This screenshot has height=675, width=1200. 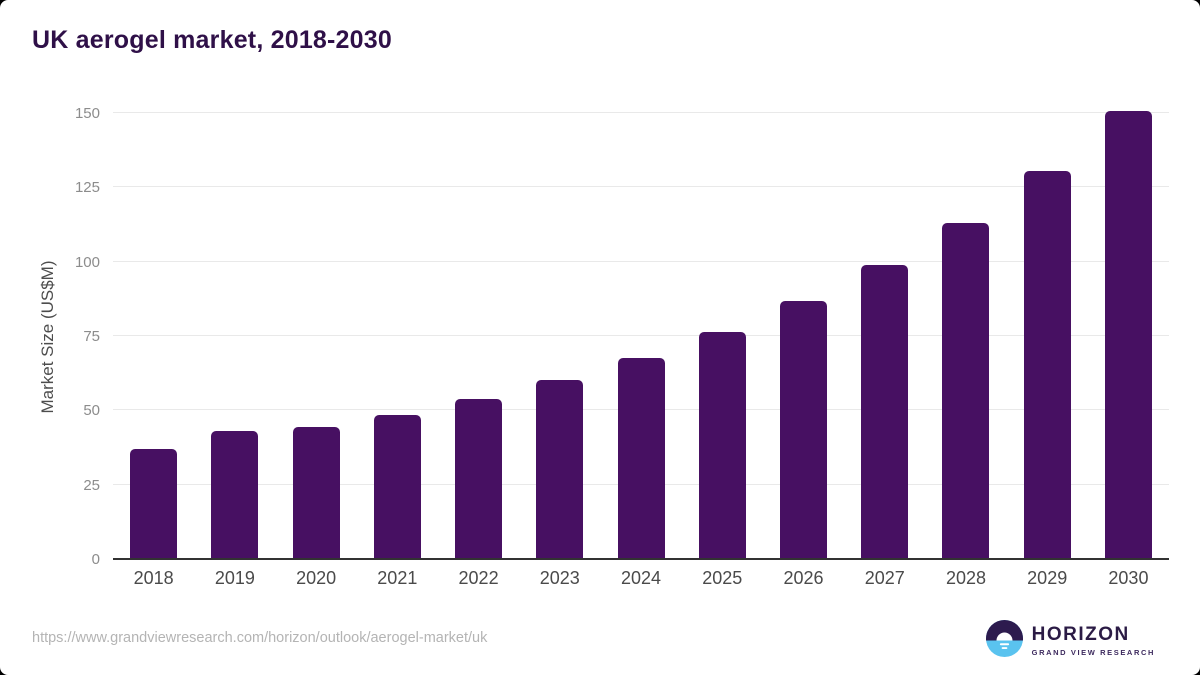 What do you see at coordinates (478, 578) in the screenshot?
I see `x-tick-label-2022: 2022` at bounding box center [478, 578].